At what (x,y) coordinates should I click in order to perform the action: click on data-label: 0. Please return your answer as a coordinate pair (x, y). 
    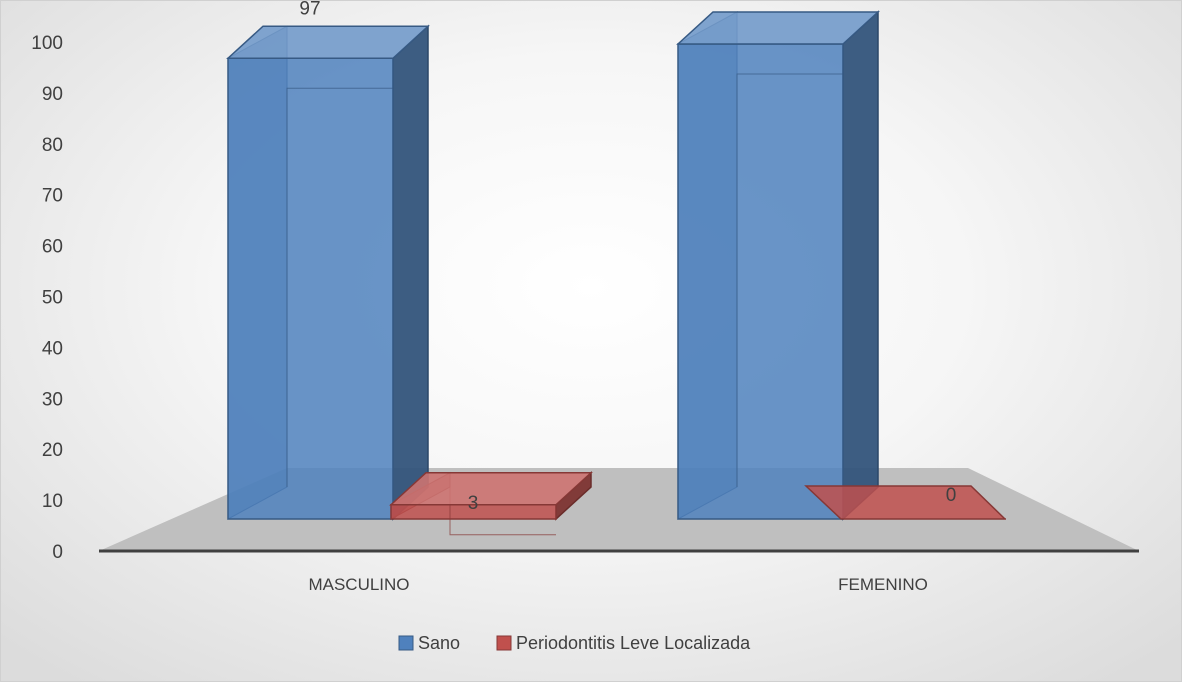
    Looking at the image, I should click on (951, 495).